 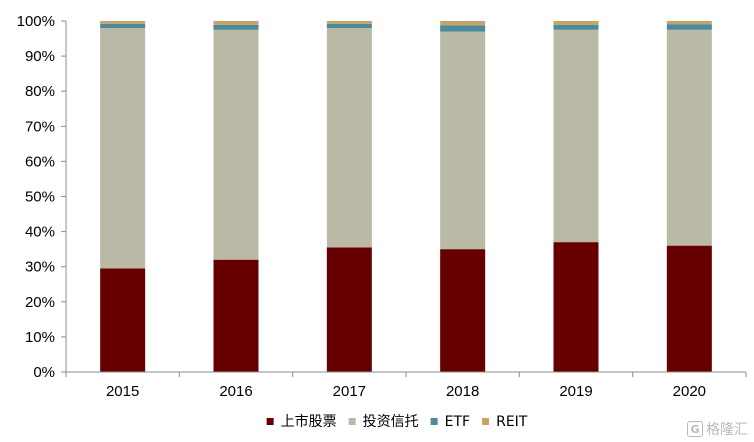 I want to click on legend: 上市股票 投资信托 ETF REIT, so click(x=397, y=421).